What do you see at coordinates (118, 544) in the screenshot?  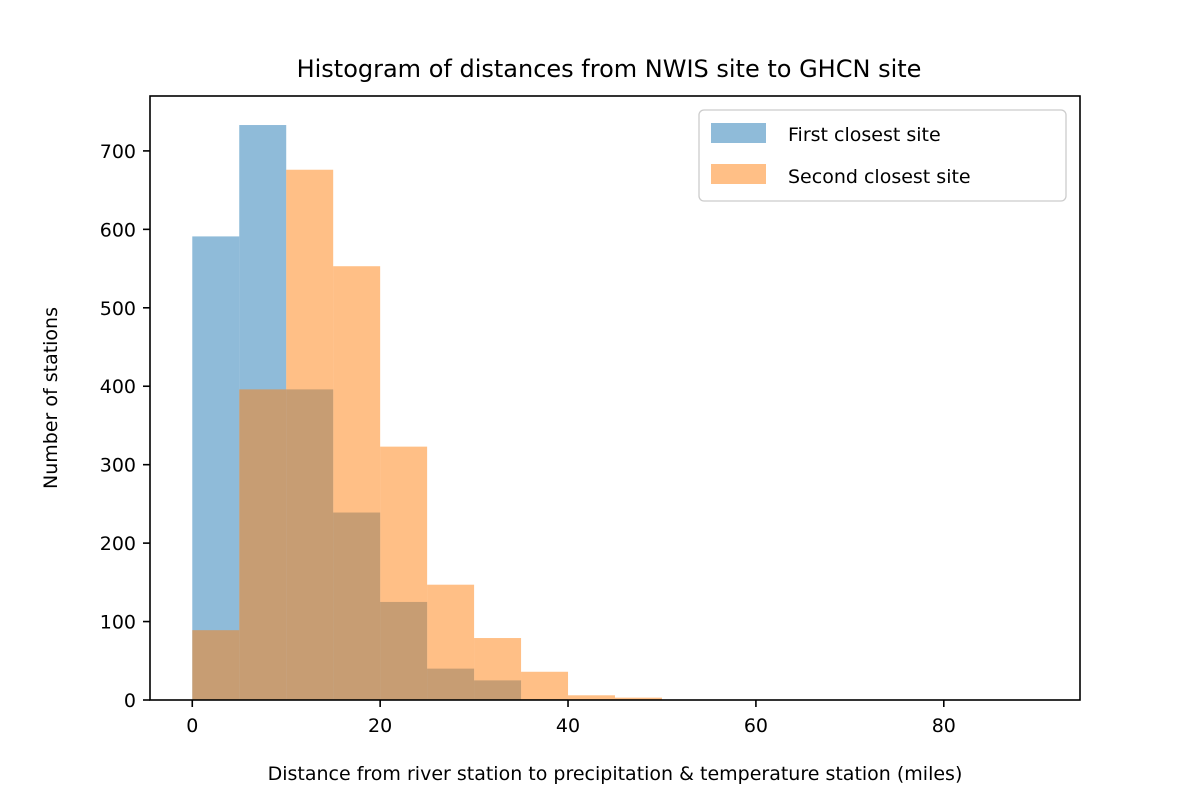 I see `y-tick-label: 200` at bounding box center [118, 544].